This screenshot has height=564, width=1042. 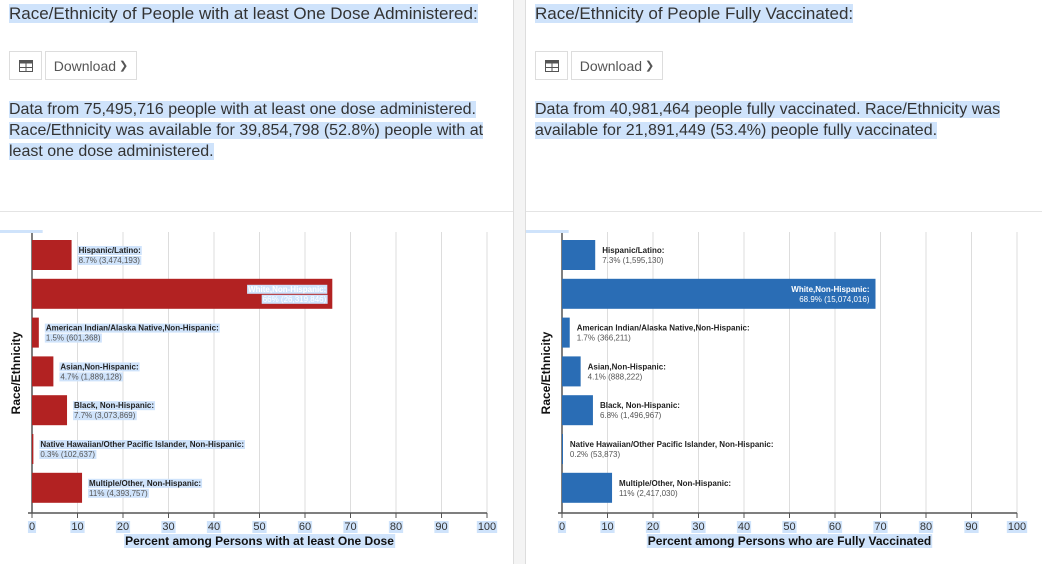 What do you see at coordinates (595, 454) in the screenshot?
I see `bar-data-label: 0.2% (53,873)` at bounding box center [595, 454].